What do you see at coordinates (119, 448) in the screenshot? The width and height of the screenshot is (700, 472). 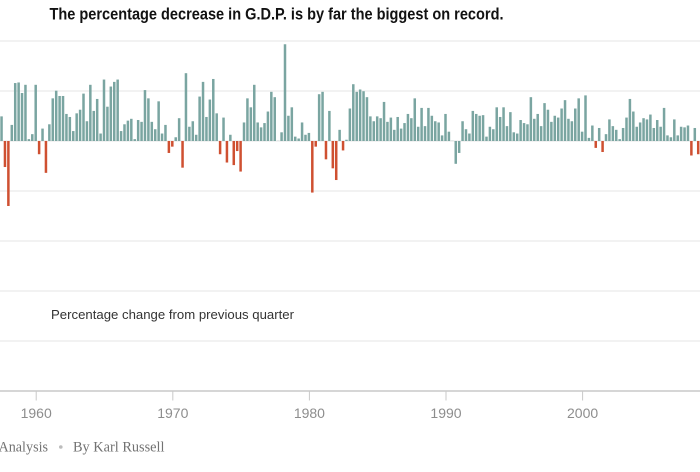 I see `svg-text: By Karl Russell` at bounding box center [119, 448].